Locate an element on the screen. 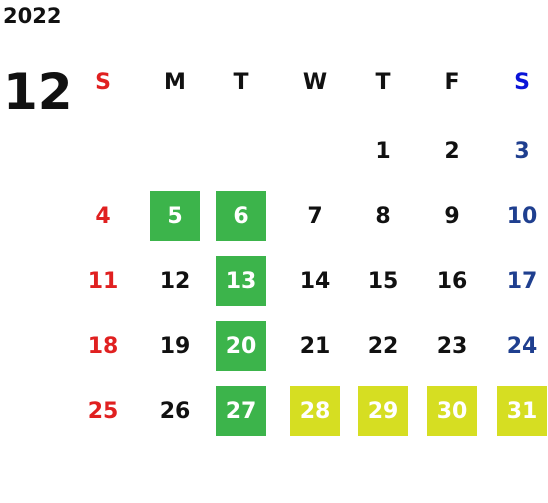 The image size is (548, 503). day: 15 is located at coordinates (383, 281).